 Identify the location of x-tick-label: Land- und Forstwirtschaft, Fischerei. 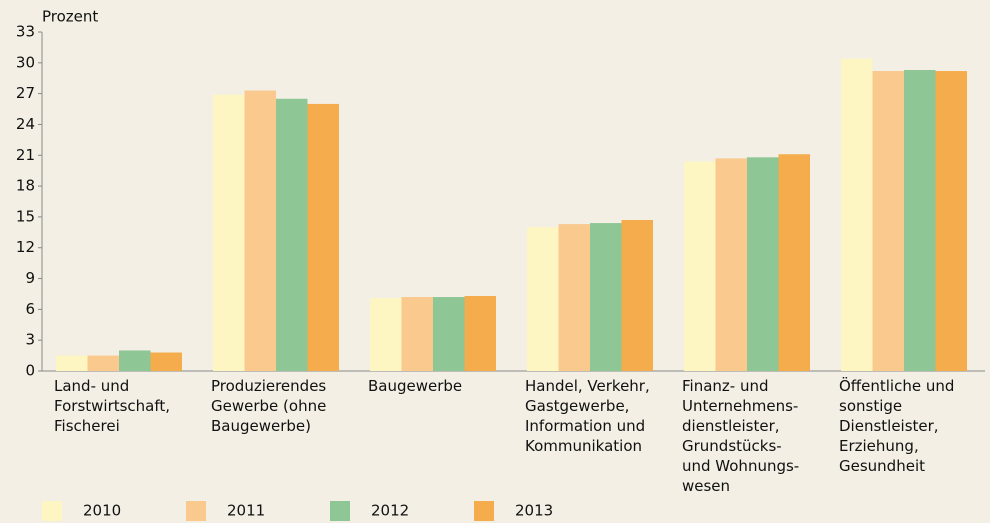
(112, 406).